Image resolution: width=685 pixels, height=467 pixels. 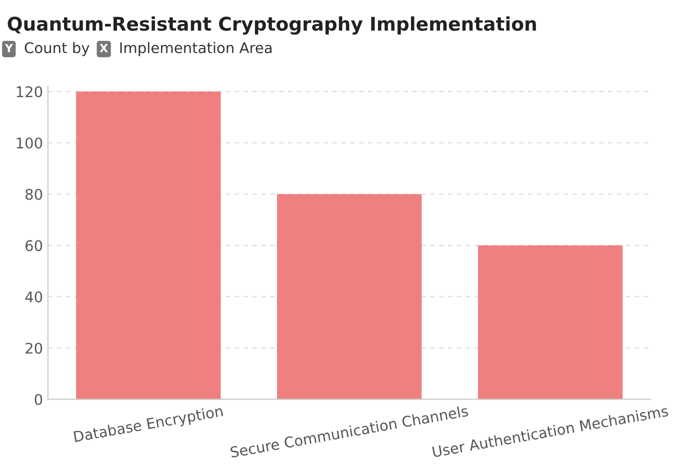 What do you see at coordinates (33, 296) in the screenshot?
I see `y-tick-label: 40` at bounding box center [33, 296].